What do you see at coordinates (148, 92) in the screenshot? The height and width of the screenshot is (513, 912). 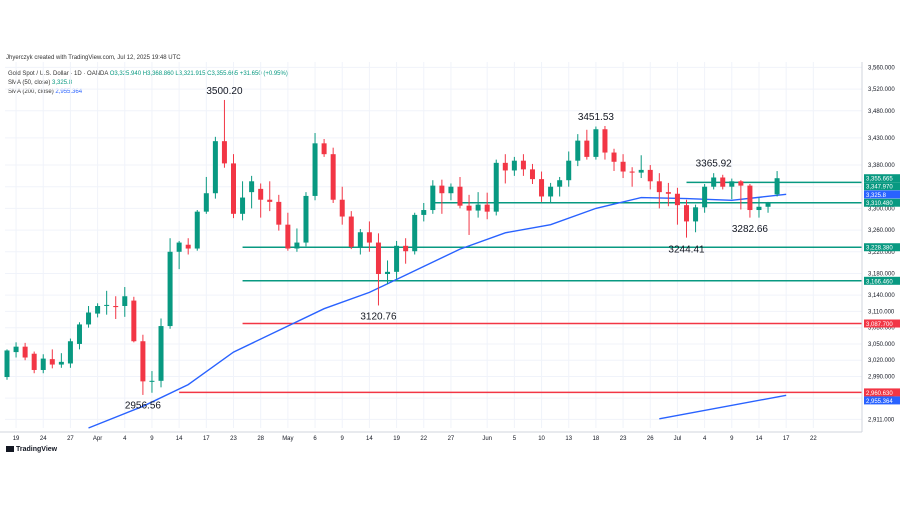 I see `sma200-row: SMA (200, close) 2,955.364` at bounding box center [148, 92].